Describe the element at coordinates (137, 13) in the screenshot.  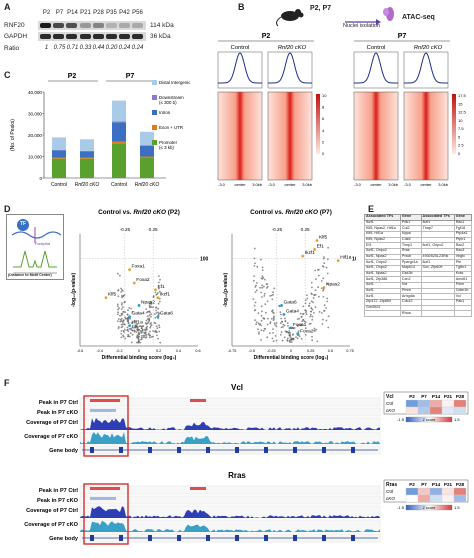
I see `blot-column-p56: P56` at that location.